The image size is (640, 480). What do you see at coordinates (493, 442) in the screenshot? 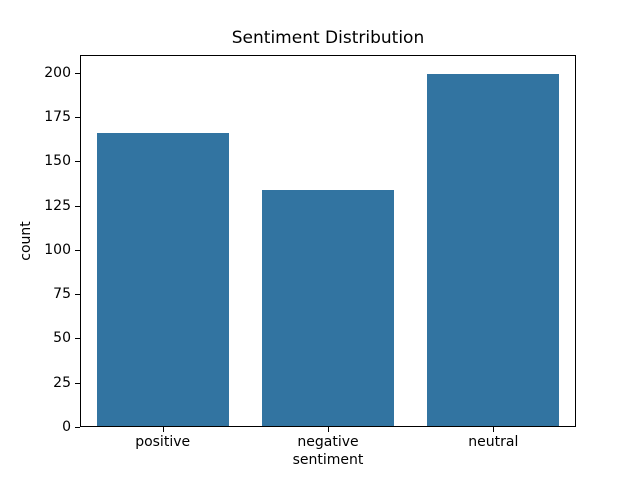
I see `x-tick-label-neutral: neutral` at bounding box center [493, 442].